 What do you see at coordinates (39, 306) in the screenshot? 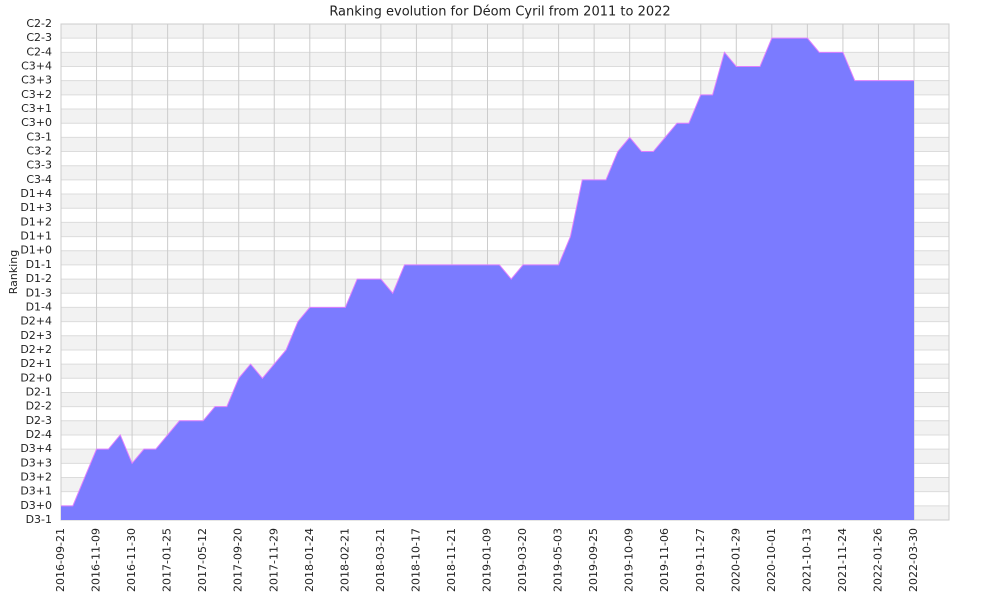
I see `y-tick-label: D1-4` at bounding box center [39, 306].